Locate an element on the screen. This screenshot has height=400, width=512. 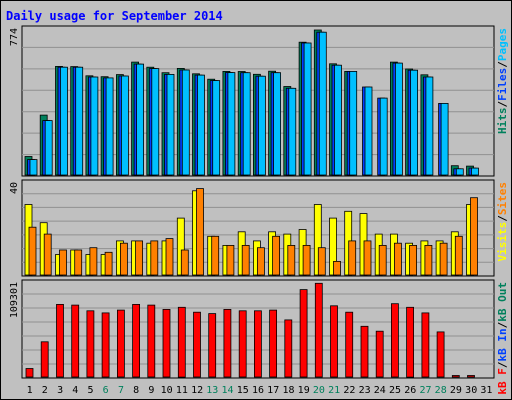
day-label-23: 23 is located at coordinates (365, 390).